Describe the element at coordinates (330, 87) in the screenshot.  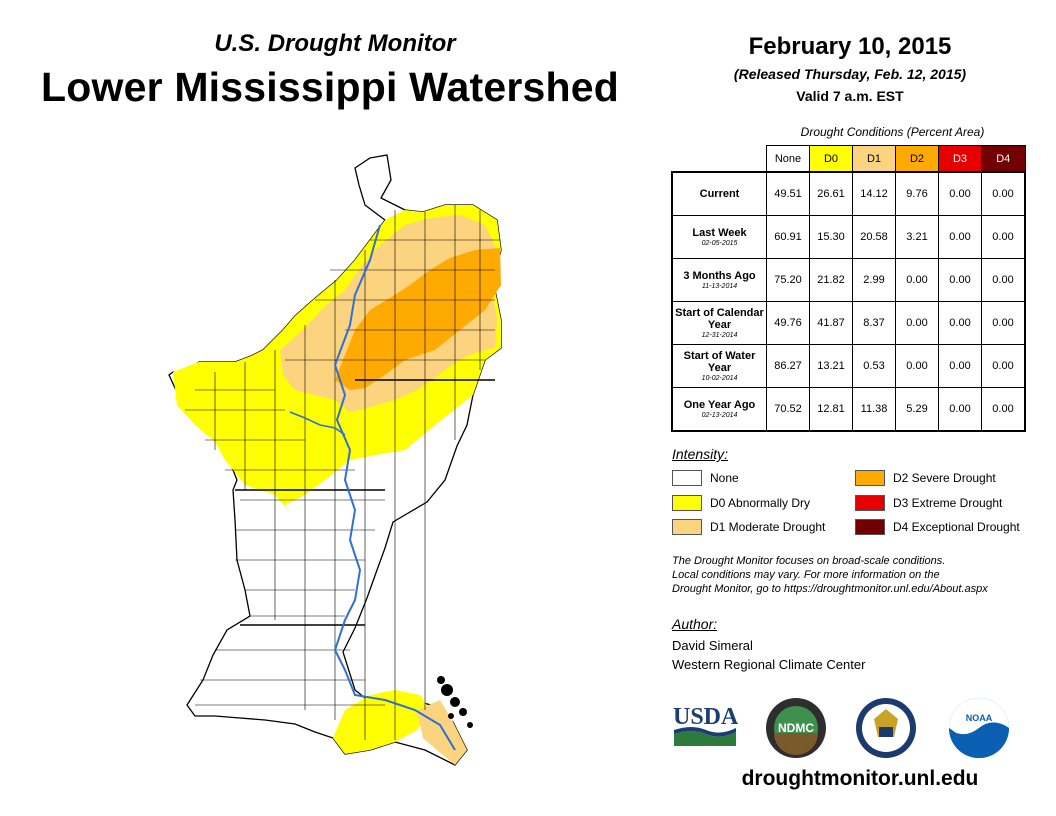
I see `map-title: Lower Mississippi Watershed` at that location.